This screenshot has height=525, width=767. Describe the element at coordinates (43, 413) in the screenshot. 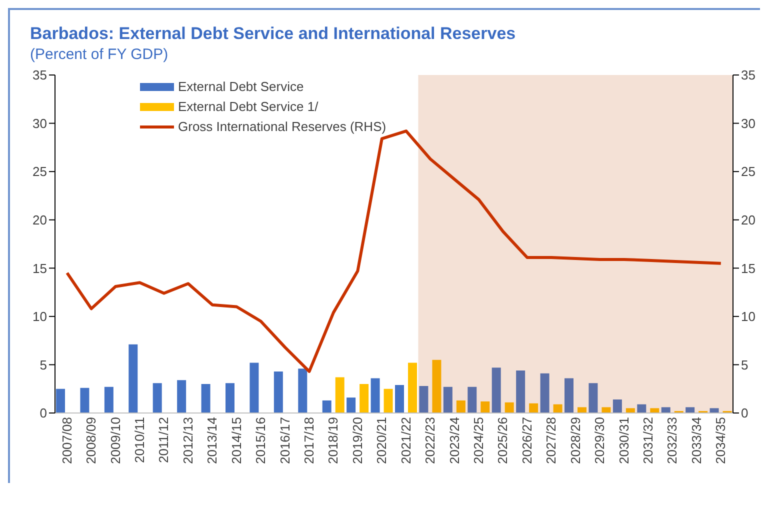

I see `y-tick-label: 0` at that location.